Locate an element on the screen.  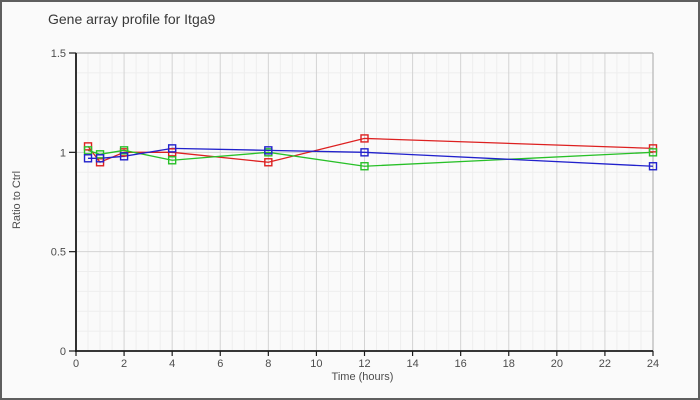
x-tick-label: 8 is located at coordinates (268, 364).